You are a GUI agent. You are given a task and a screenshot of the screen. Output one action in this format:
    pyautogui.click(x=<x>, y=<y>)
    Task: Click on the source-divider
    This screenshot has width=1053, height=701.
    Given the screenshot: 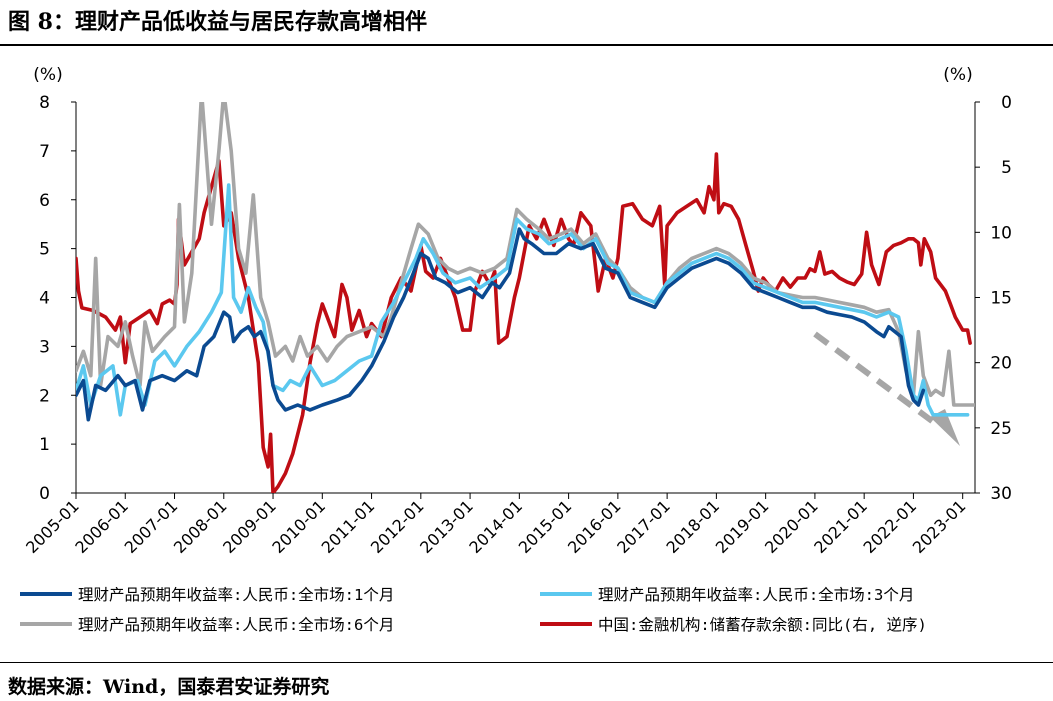 What is the action you would take?
    pyautogui.click(x=526, y=662)
    